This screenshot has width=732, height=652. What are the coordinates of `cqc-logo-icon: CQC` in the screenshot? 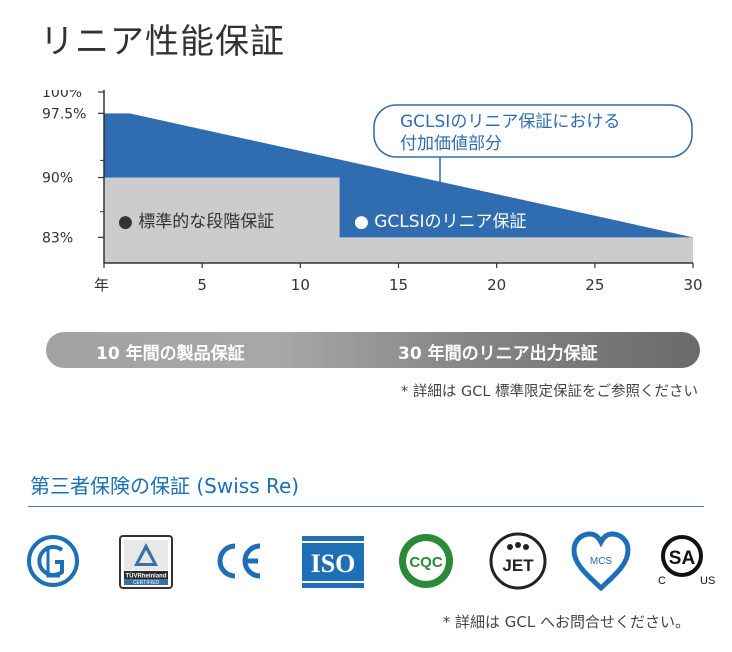 It's located at (426, 561).